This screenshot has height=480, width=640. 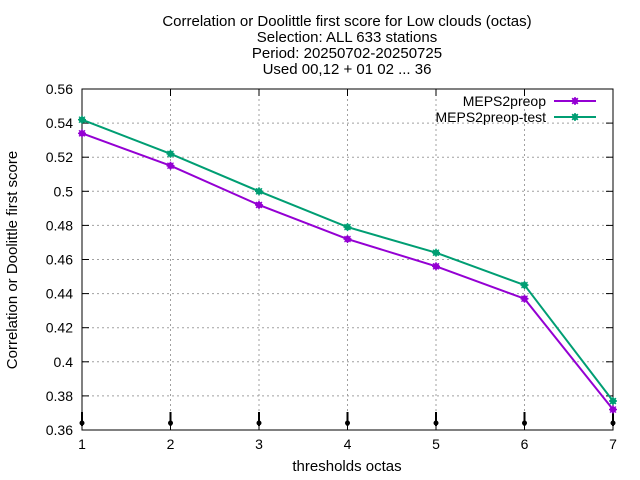 I want to click on y-tick-label: 0.44, so click(x=59, y=294).